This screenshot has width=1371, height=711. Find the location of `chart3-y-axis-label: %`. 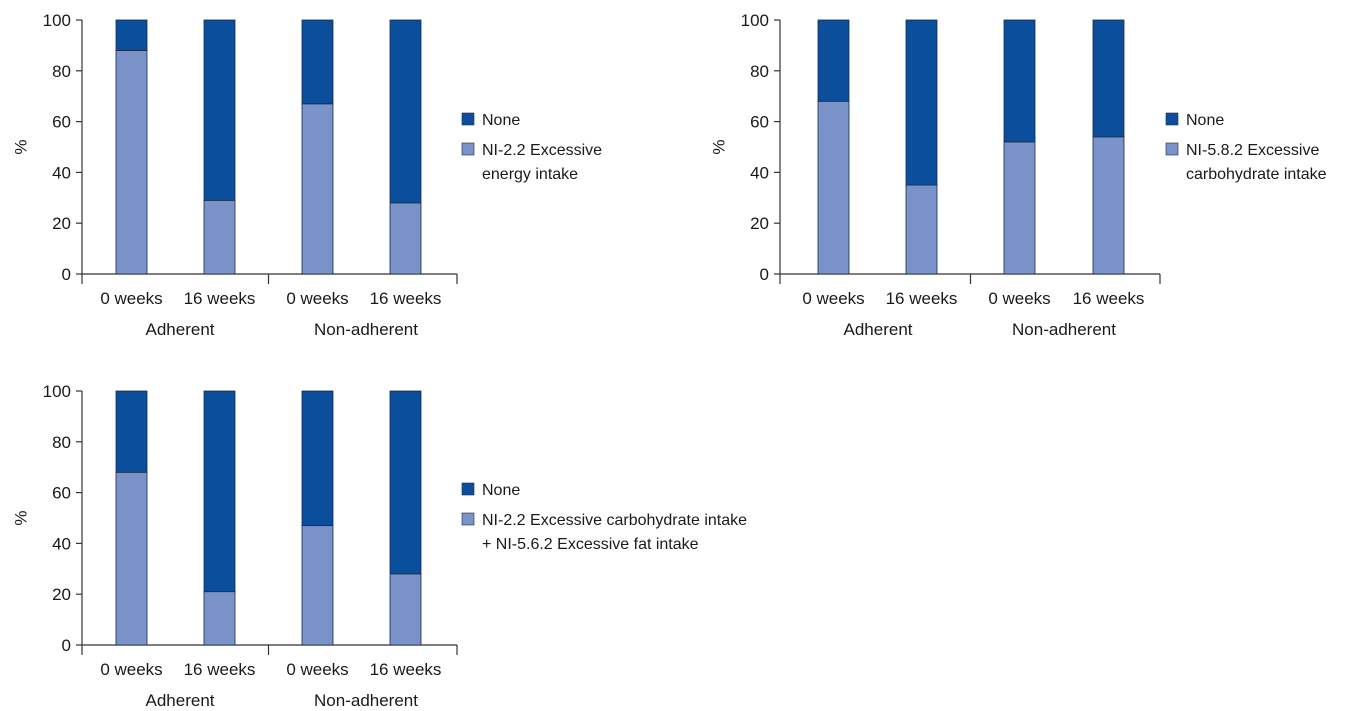

chart3-y-axis-label: % is located at coordinates (20, 517).